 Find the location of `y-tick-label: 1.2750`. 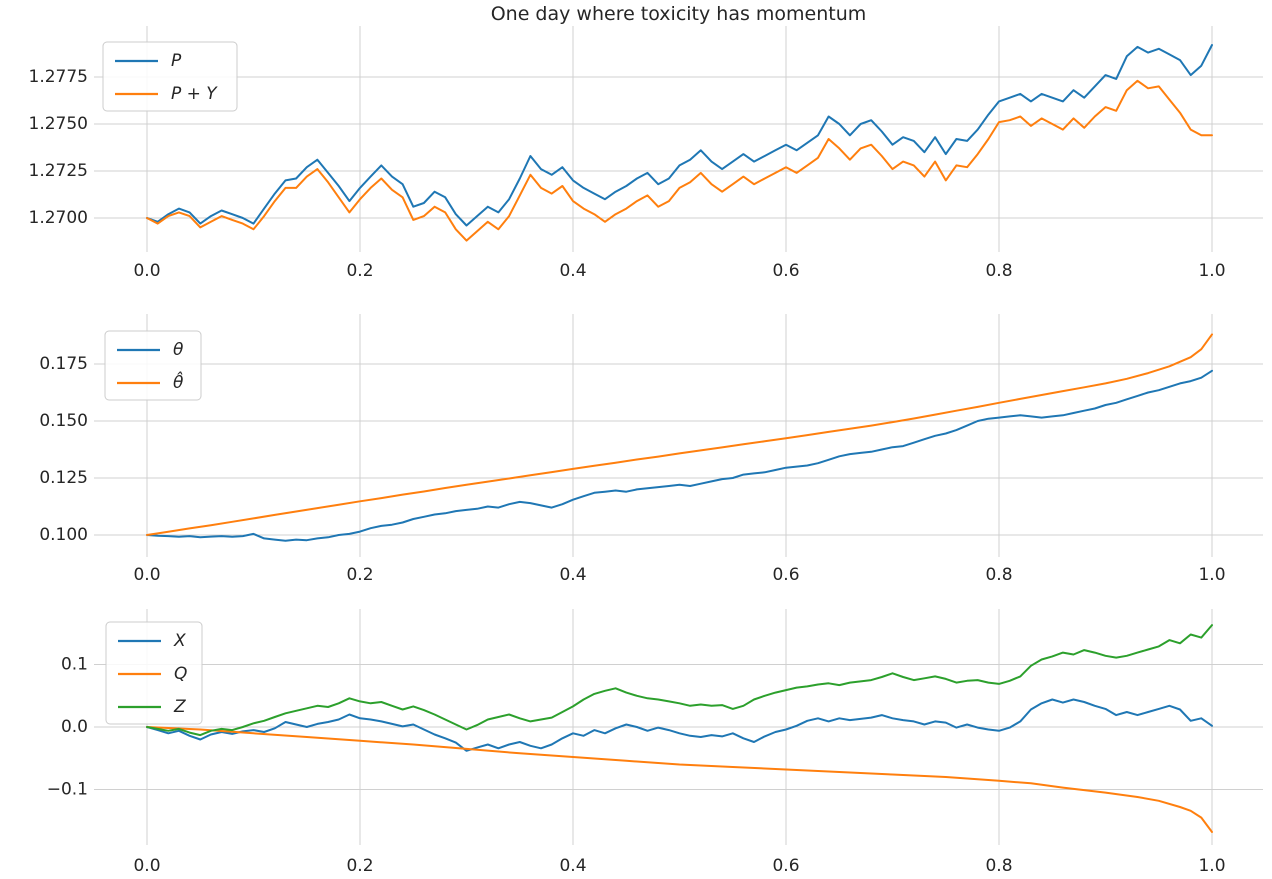

y-tick-label: 1.2750 is located at coordinates (58, 124).